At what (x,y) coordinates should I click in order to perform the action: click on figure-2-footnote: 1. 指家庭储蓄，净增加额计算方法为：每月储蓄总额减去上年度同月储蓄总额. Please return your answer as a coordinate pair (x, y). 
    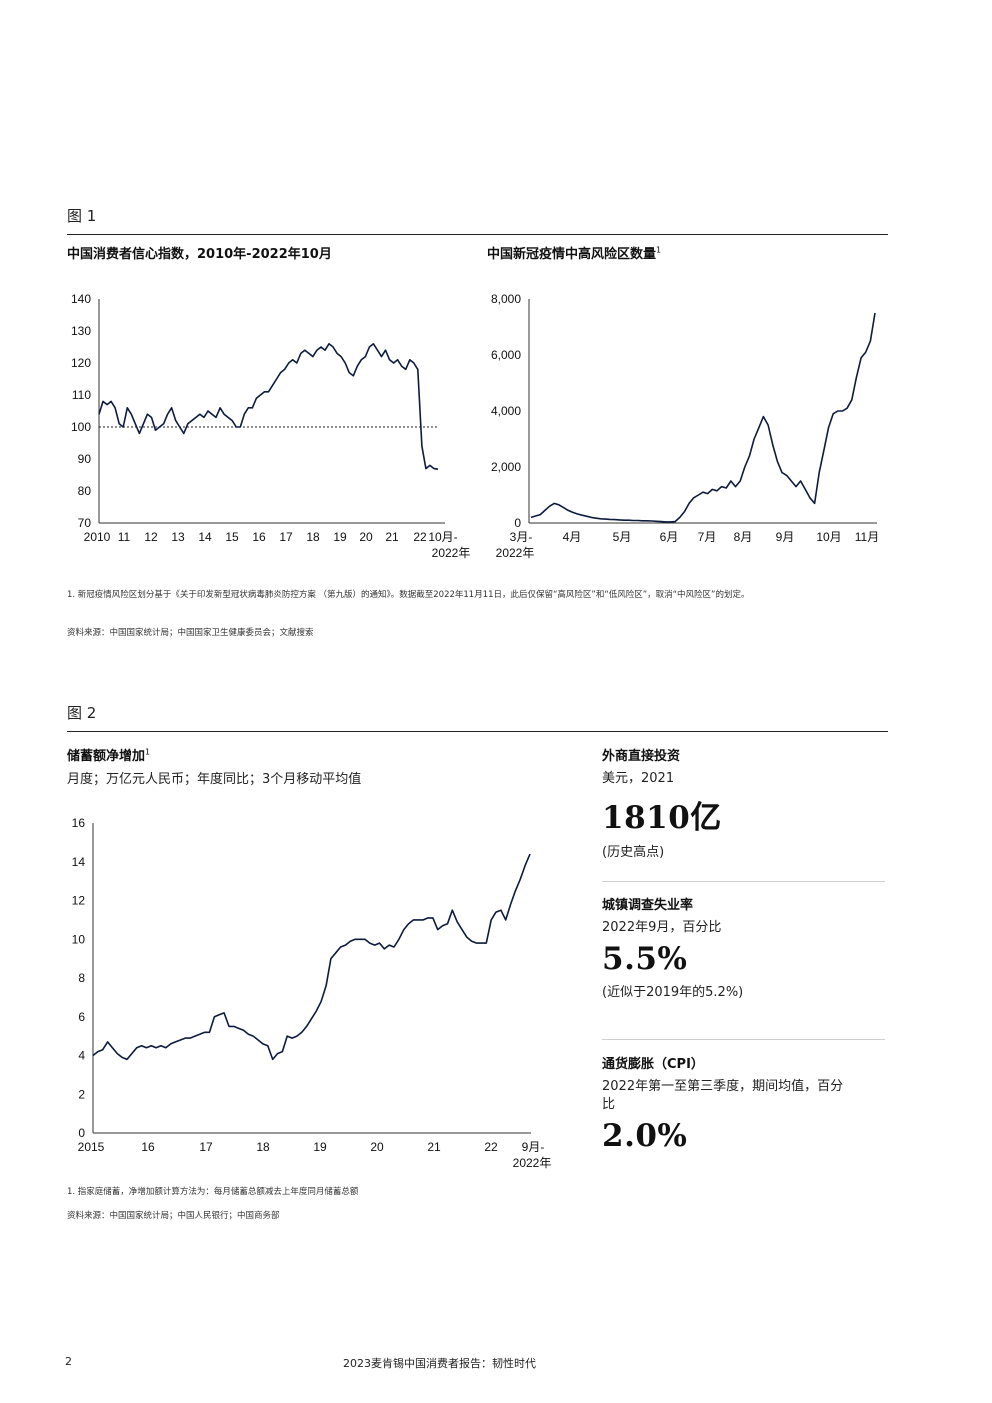
    Looking at the image, I should click on (213, 1192).